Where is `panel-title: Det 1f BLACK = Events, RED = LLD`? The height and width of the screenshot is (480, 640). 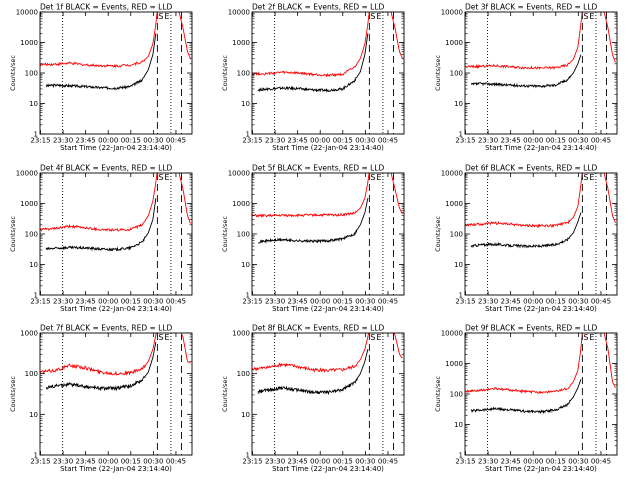 panel-title: Det 1f BLACK = Events, RED = LLD is located at coordinates (106, 7).